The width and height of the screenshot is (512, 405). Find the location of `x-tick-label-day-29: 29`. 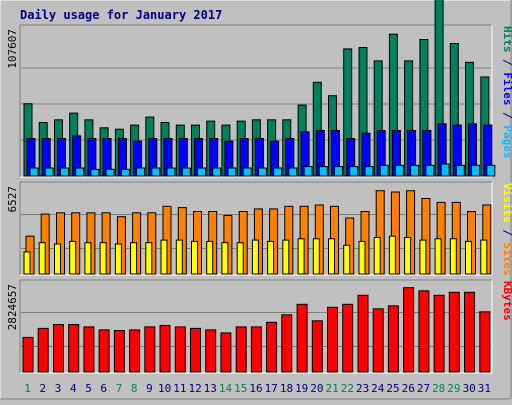

x-tick-label-day-29: 29 is located at coordinates (453, 388).